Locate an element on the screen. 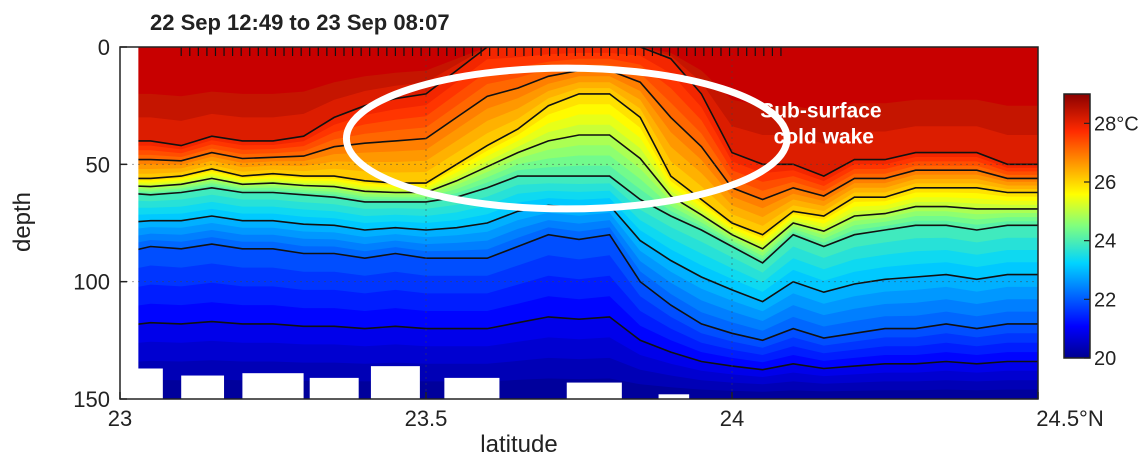  colorbar-ticks: 20 22 24 26 28°C is located at coordinates (1111, 241).